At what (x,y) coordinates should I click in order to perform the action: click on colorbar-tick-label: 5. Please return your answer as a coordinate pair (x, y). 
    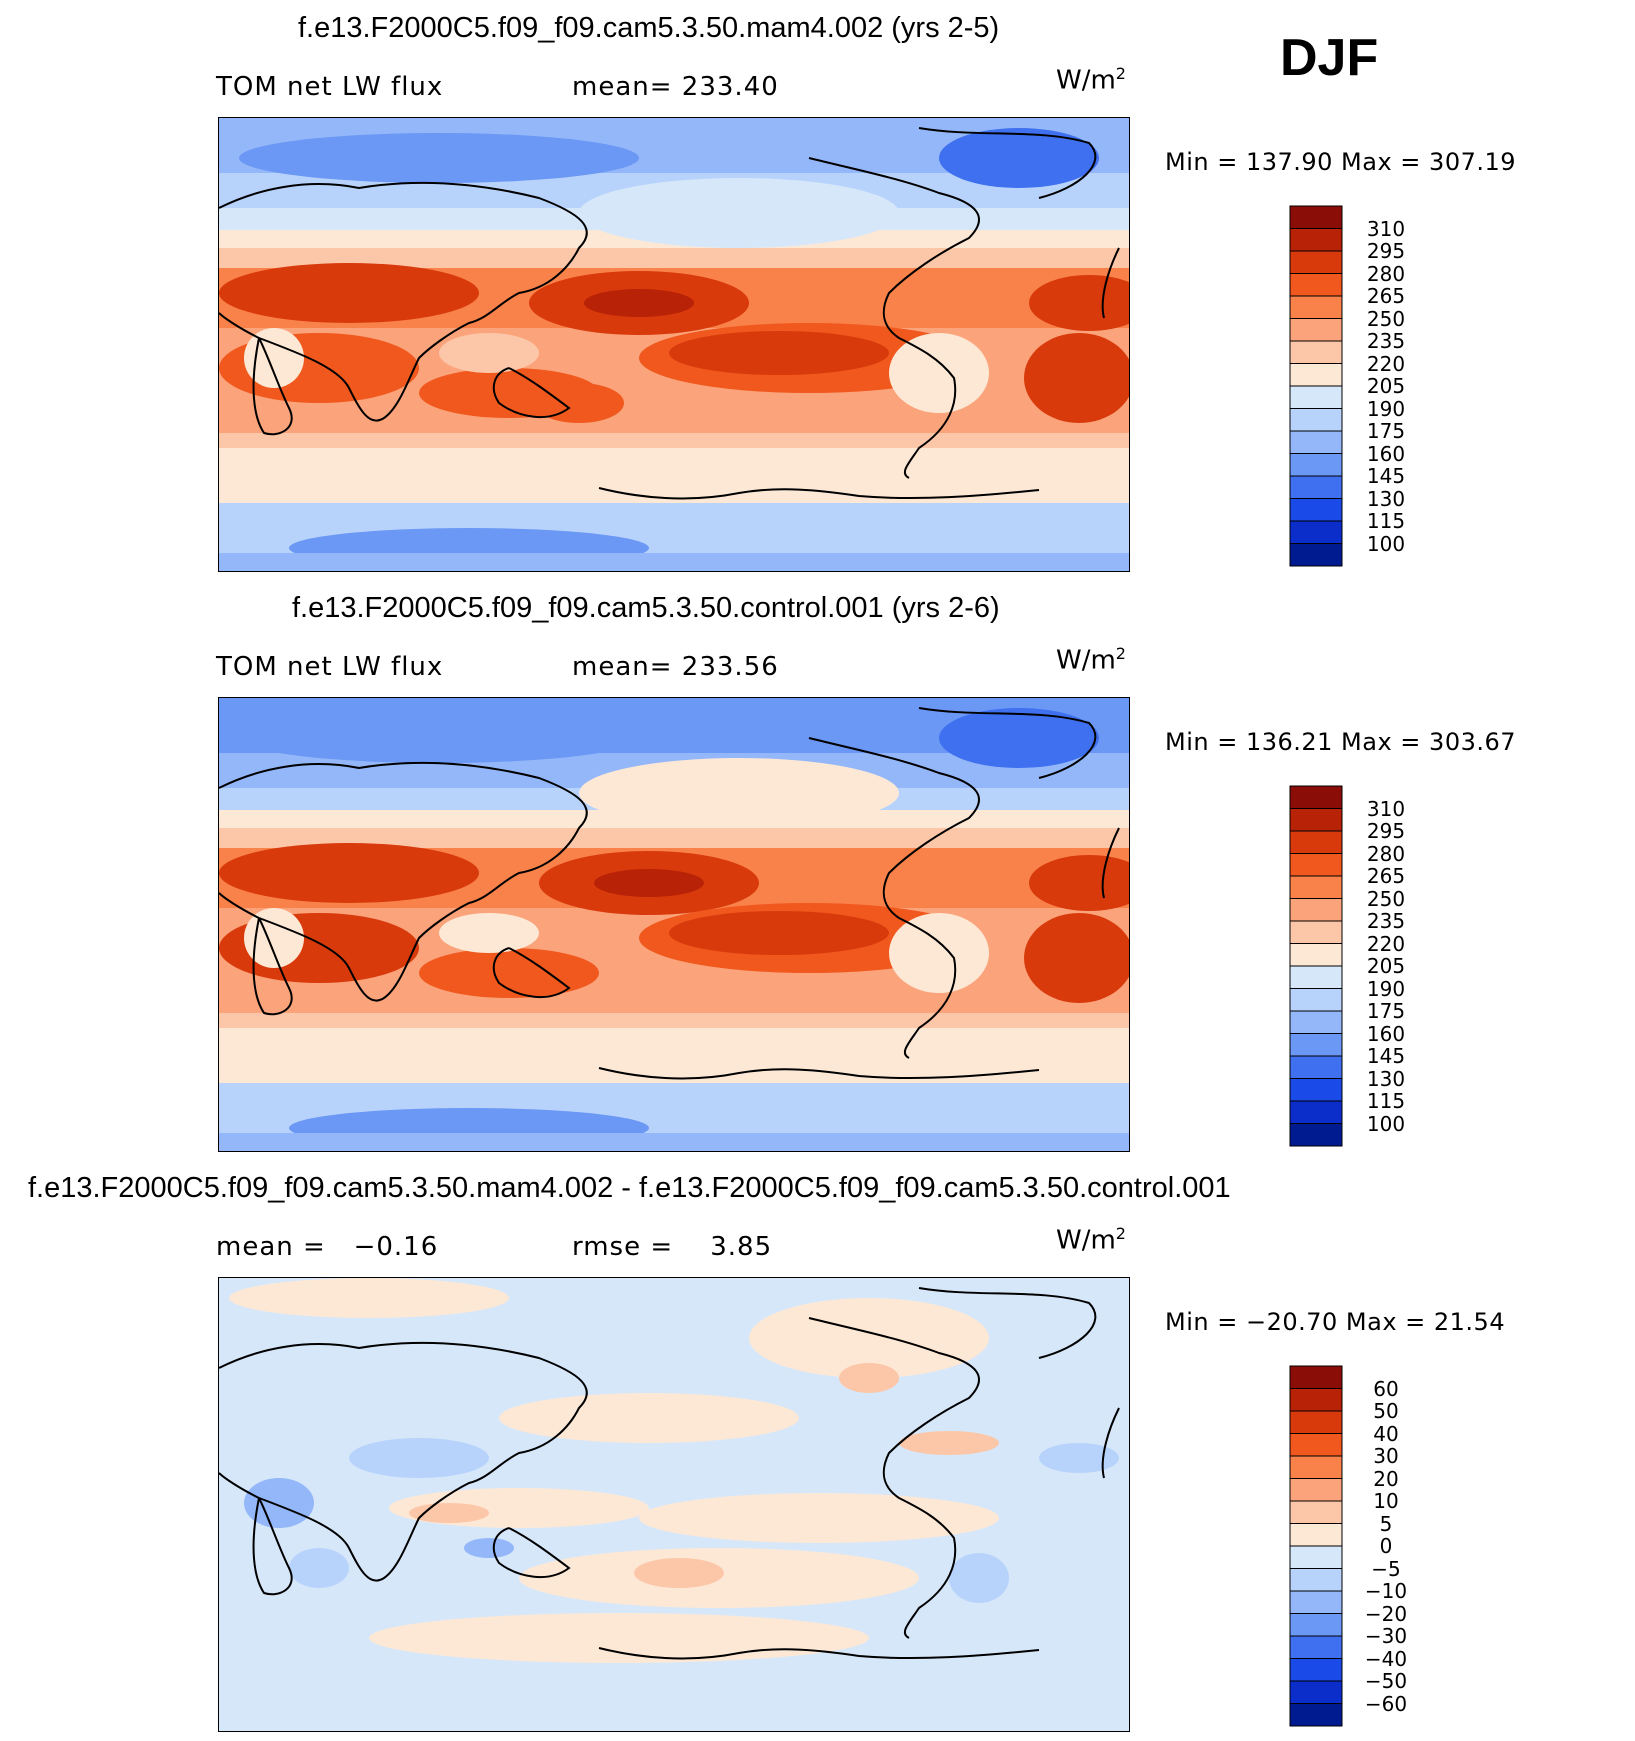
    Looking at the image, I should click on (1386, 1523).